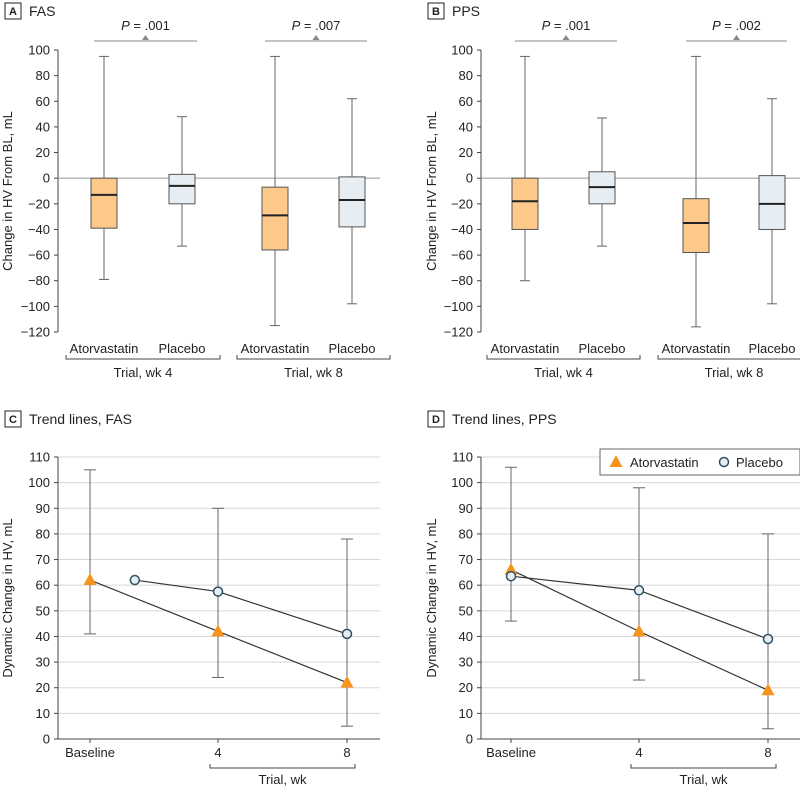 The height and width of the screenshot is (786, 800). Describe the element at coordinates (462, 229) in the screenshot. I see `y-tick-label: −40` at that location.